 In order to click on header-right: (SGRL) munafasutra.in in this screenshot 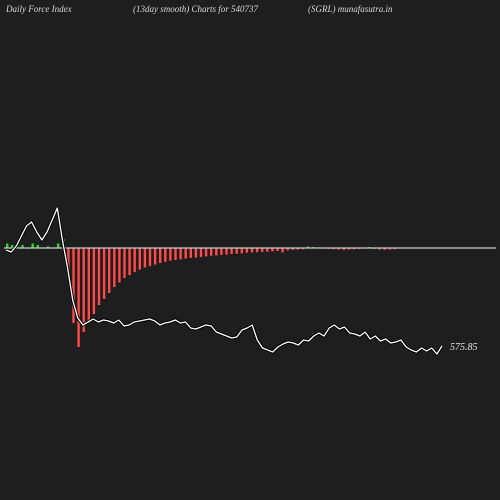, I will do `click(350, 9)`.